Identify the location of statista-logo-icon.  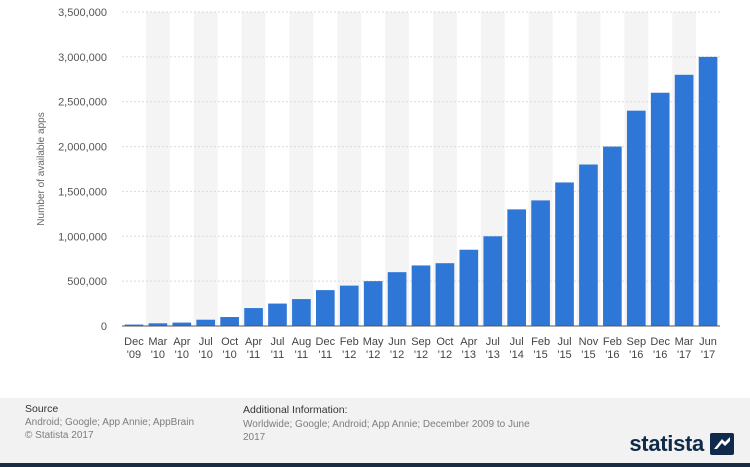
(722, 444).